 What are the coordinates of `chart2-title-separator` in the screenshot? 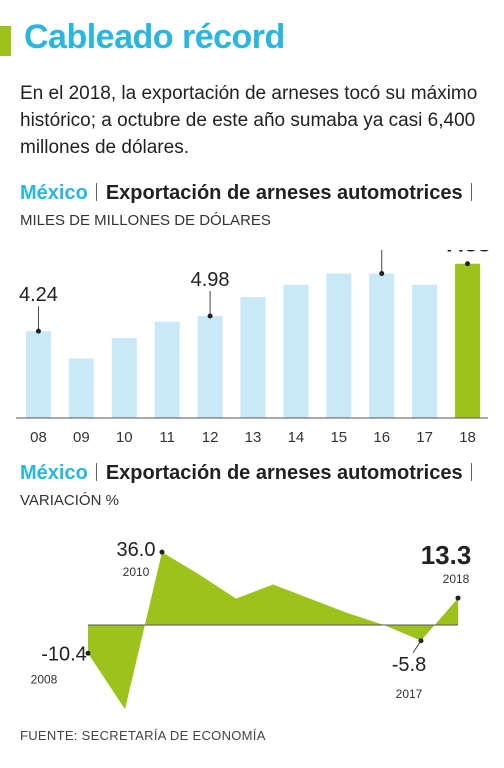 It's located at (96, 472).